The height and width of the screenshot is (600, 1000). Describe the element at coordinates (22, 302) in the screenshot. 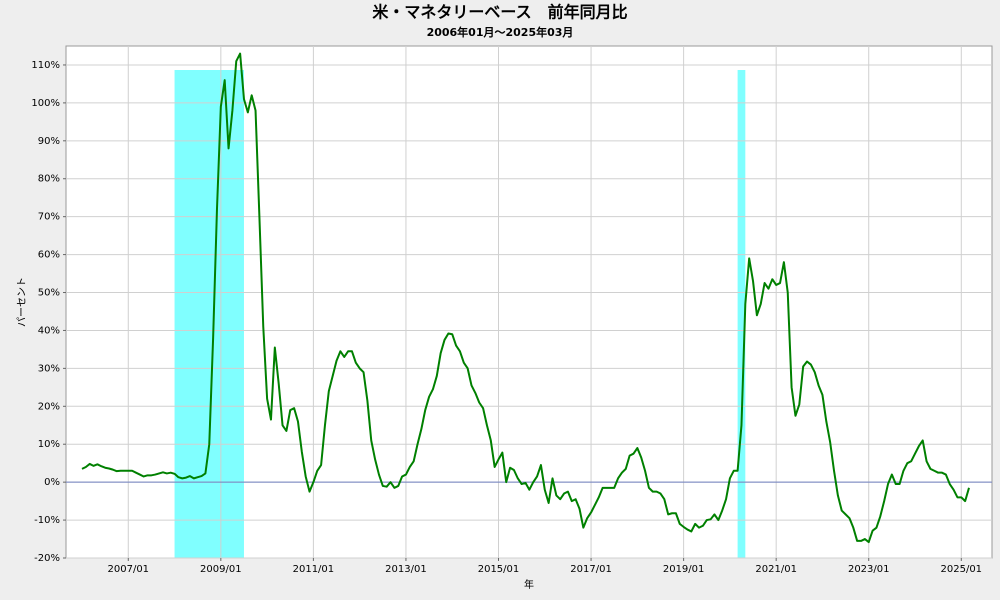

I see `y-axis-label: パーセント` at that location.